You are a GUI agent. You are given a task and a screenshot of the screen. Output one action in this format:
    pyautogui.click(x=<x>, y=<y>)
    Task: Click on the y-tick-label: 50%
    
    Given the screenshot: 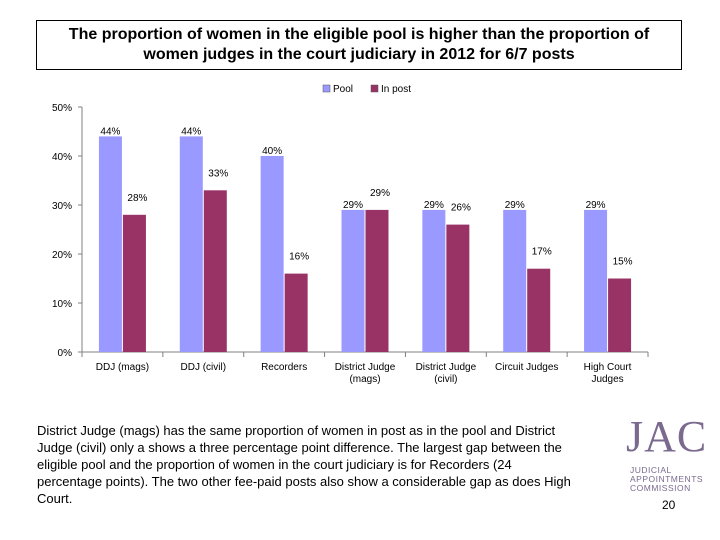 What is the action you would take?
    pyautogui.click(x=62, y=108)
    